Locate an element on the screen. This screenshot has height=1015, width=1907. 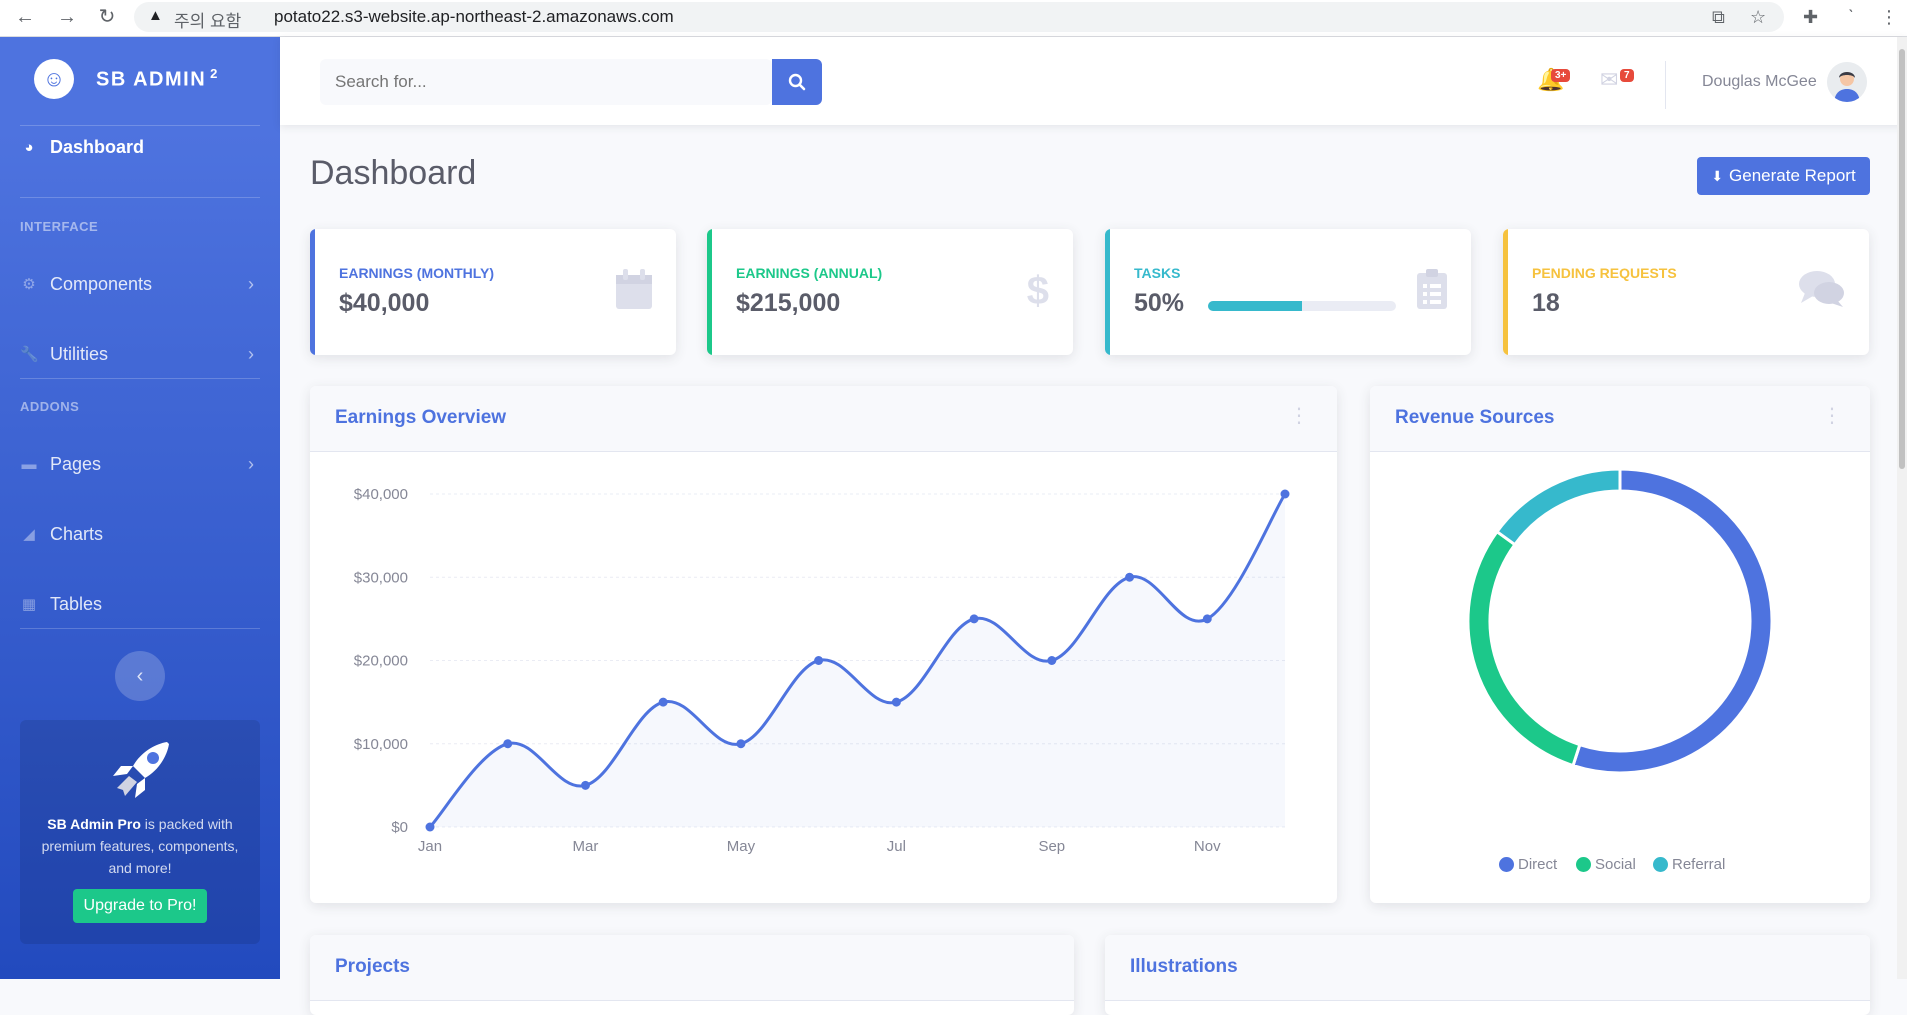
forward-arrow-icon: → is located at coordinates (67, 17).